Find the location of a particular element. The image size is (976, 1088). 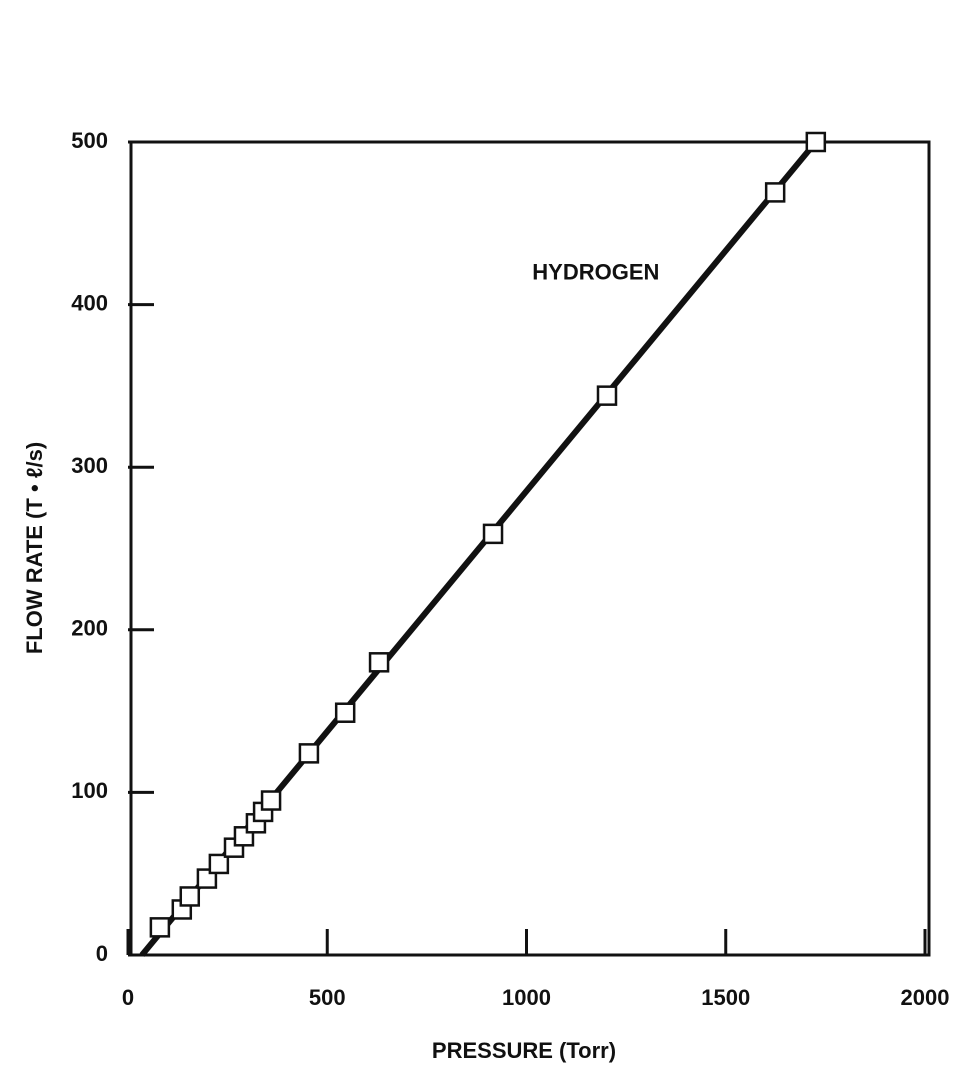

x-tick-label: 2000 is located at coordinates (925, 997).